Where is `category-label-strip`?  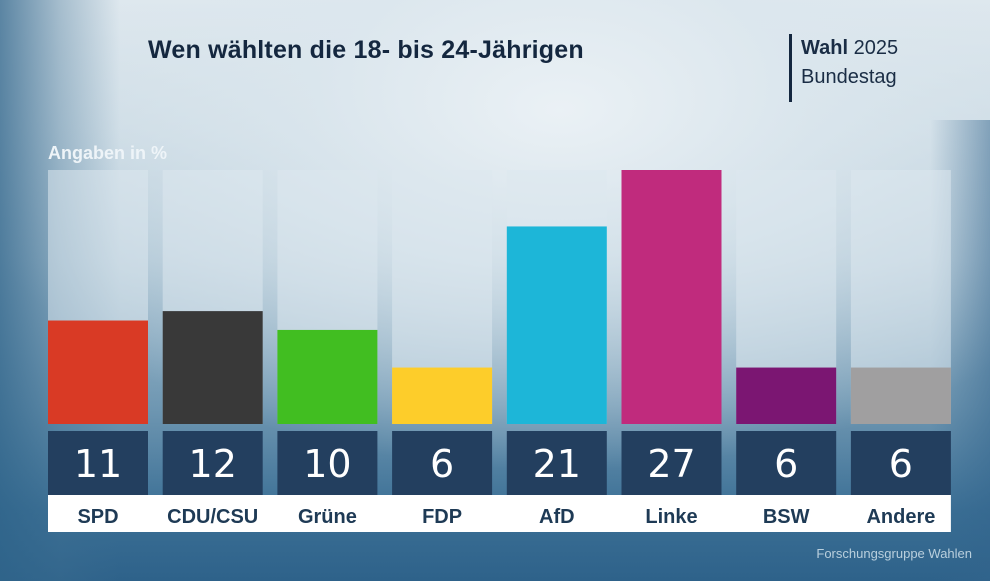
category-label-strip is located at coordinates (499, 513).